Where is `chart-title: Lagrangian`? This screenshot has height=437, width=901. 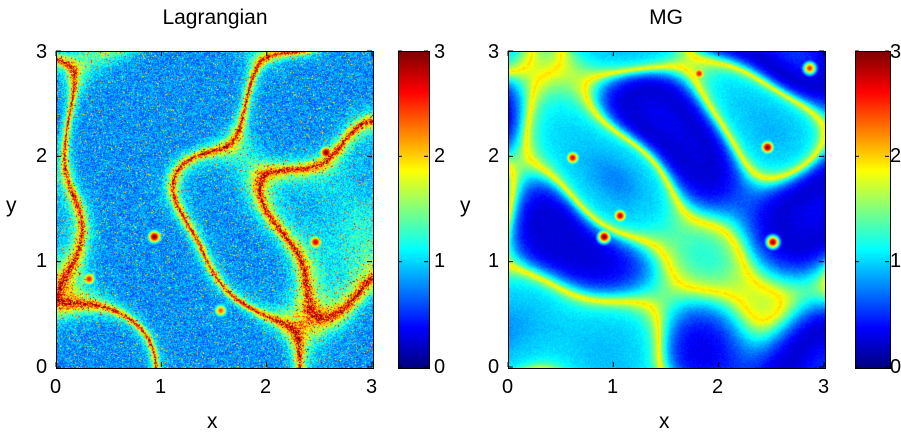 chart-title: Lagrangian is located at coordinates (215, 17).